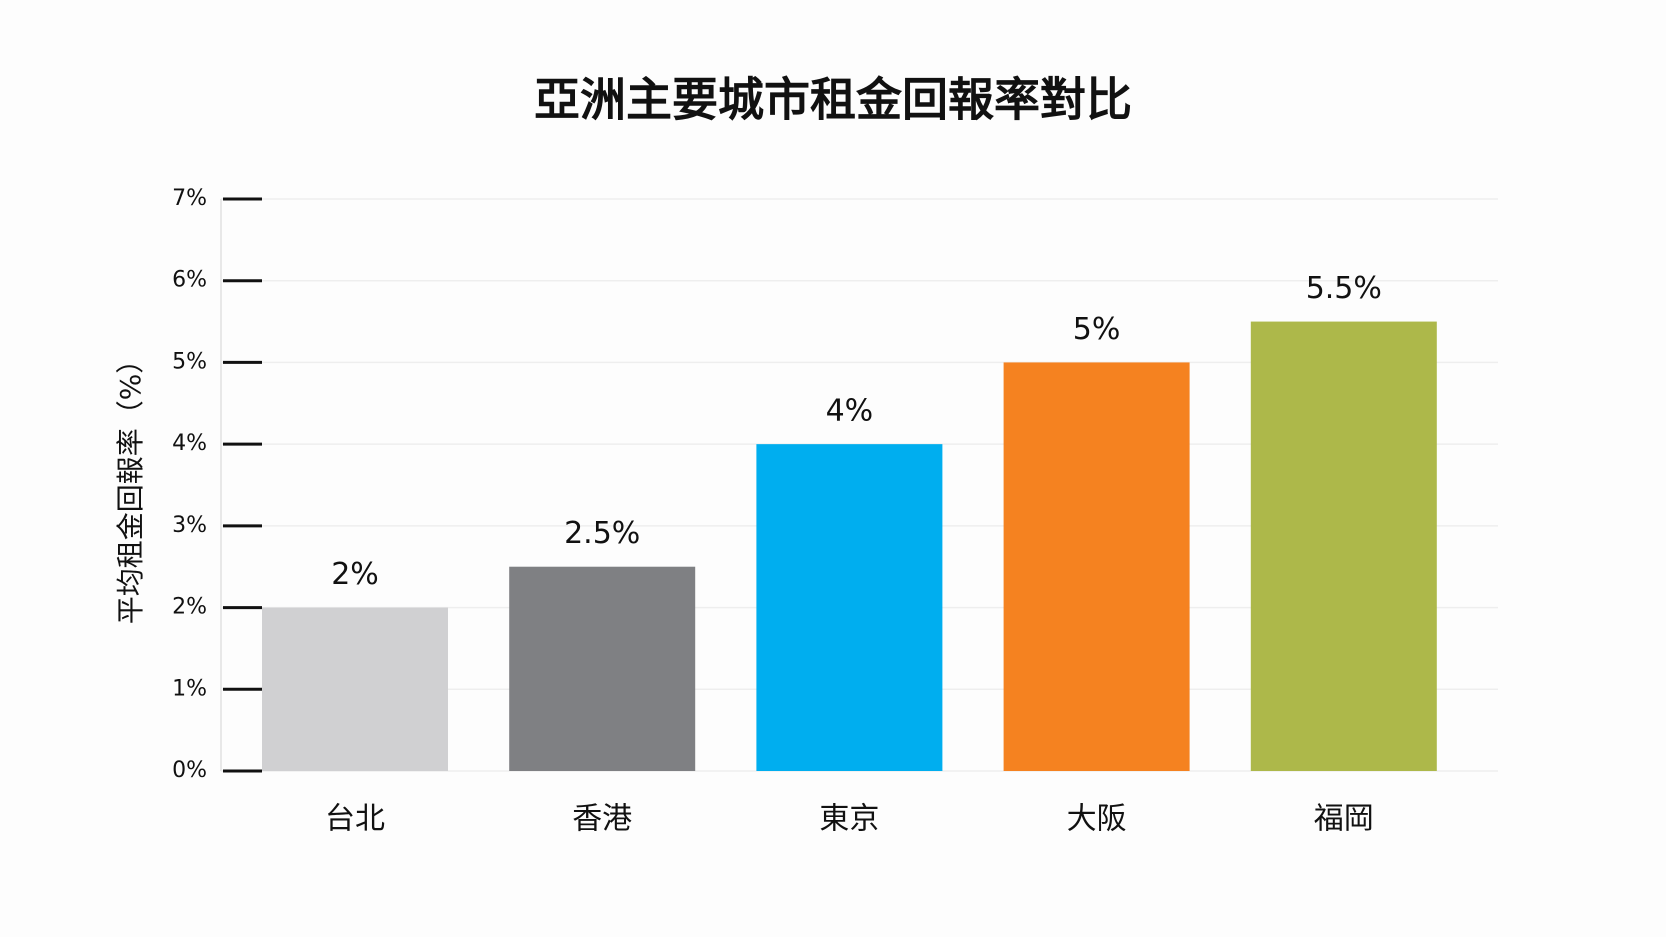  Describe the element at coordinates (189, 280) in the screenshot. I see `y-tick-label: 6%` at that location.